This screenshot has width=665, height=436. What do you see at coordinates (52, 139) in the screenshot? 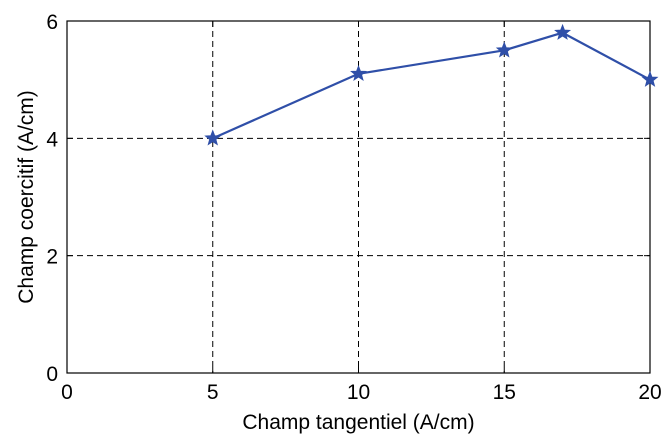
I see `y-tick-label: 4` at bounding box center [52, 139].